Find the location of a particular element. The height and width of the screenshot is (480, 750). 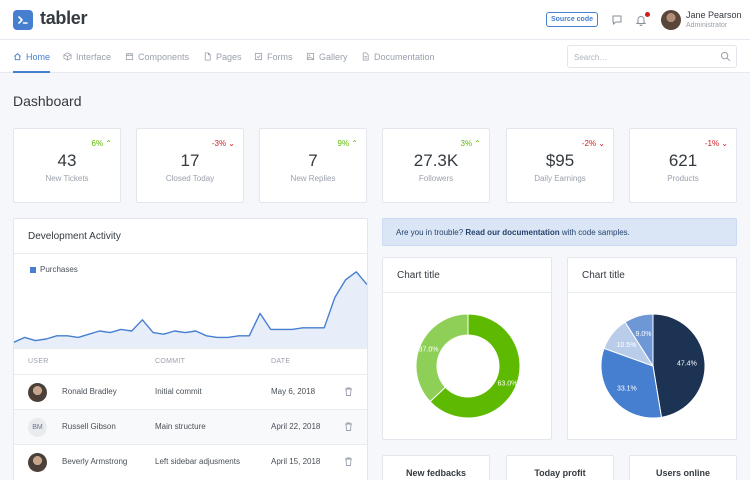

stat-label: Products is located at coordinates (683, 178).